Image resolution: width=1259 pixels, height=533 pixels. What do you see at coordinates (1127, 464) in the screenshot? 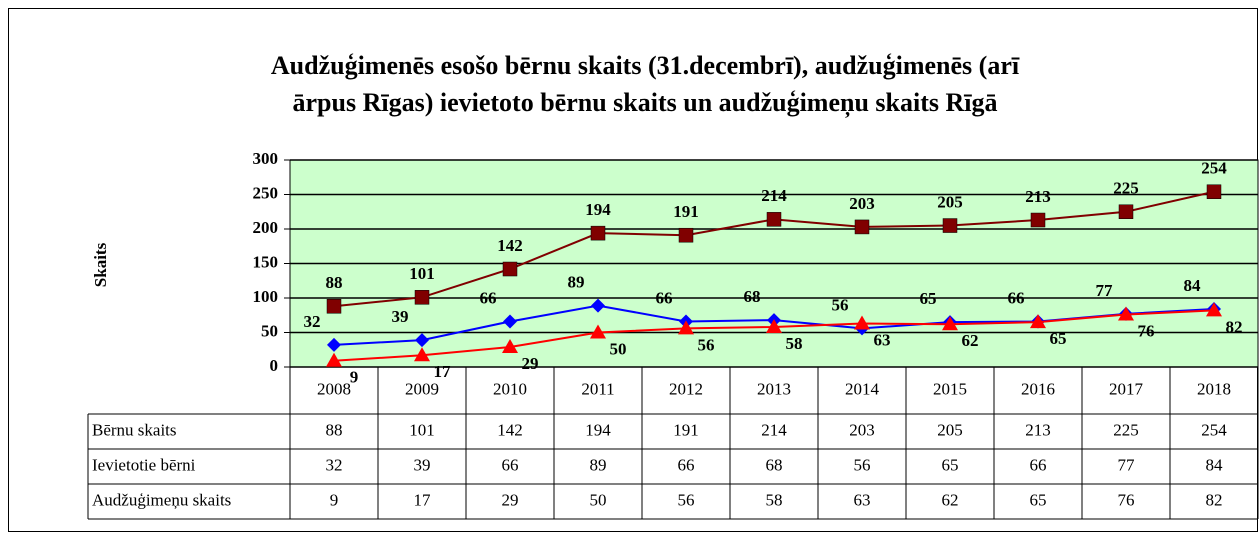
I see `table-cell: 77` at bounding box center [1127, 464].